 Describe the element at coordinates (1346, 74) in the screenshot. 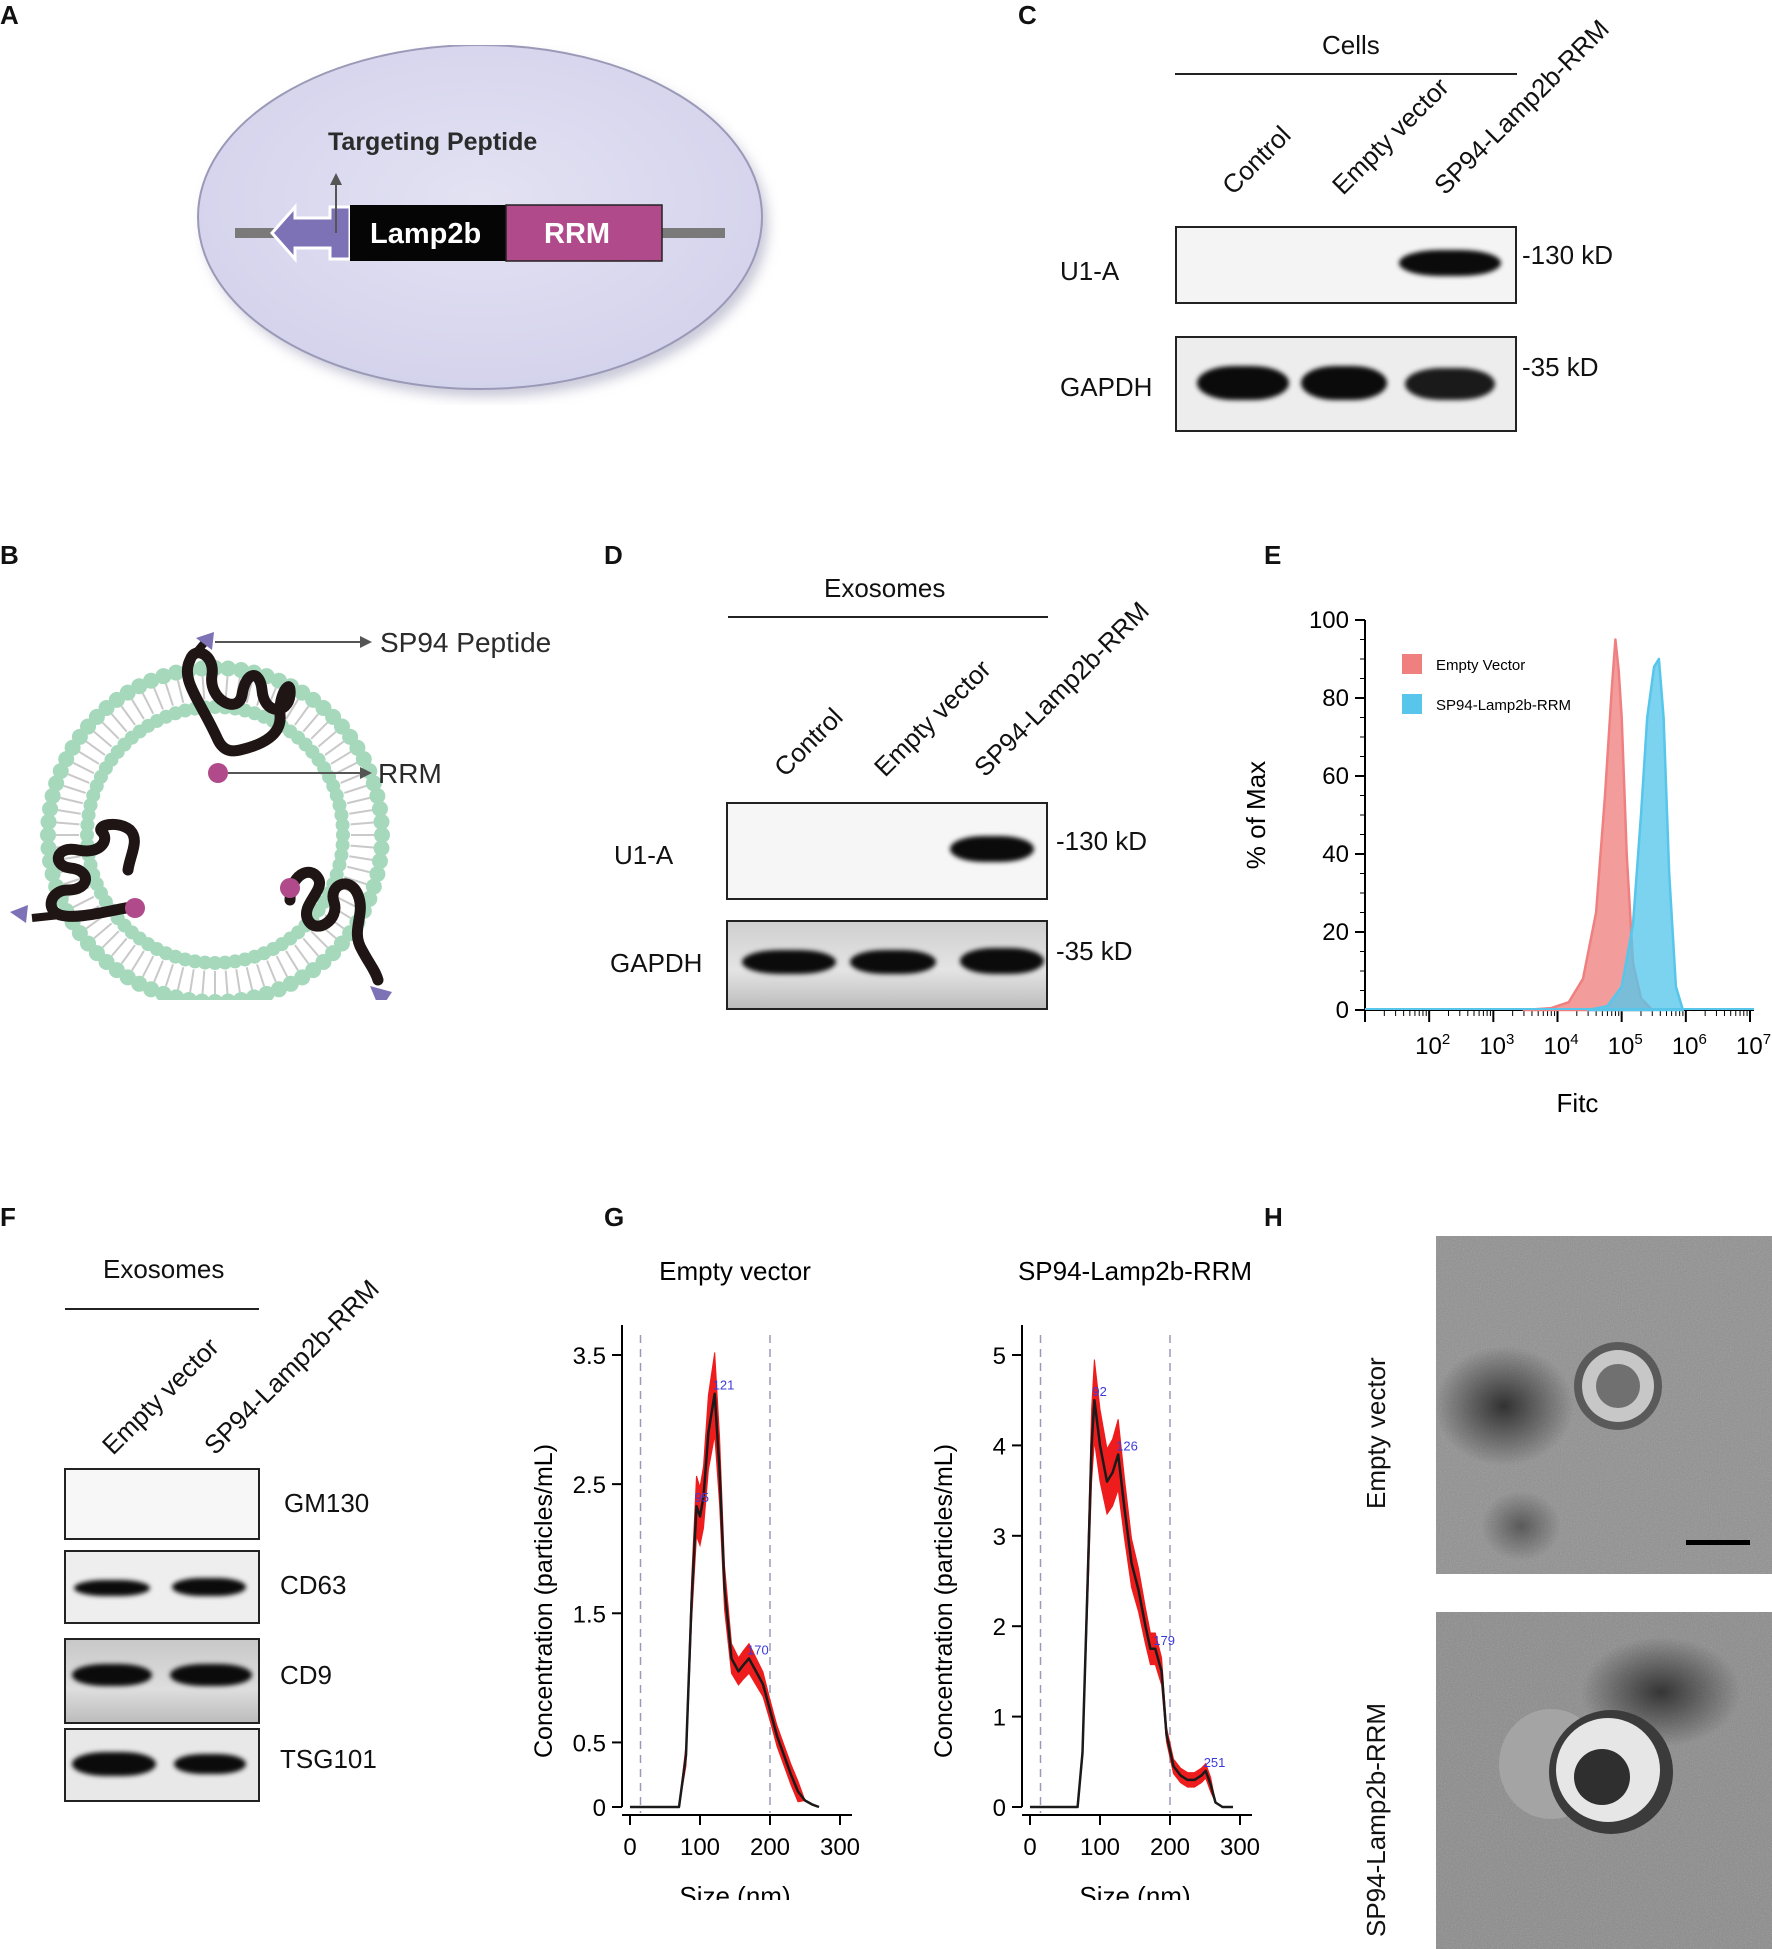

I see `panel-c-group-line` at that location.